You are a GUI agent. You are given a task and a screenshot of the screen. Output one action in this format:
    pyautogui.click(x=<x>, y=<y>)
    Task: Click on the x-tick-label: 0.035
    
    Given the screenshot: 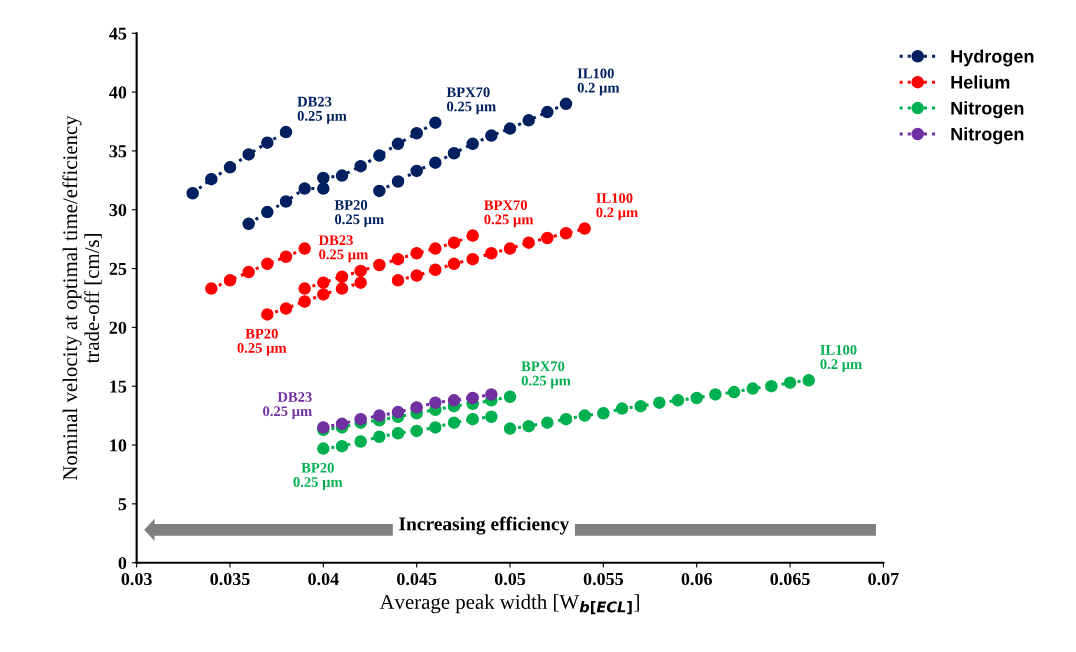 What is the action you would take?
    pyautogui.click(x=230, y=579)
    